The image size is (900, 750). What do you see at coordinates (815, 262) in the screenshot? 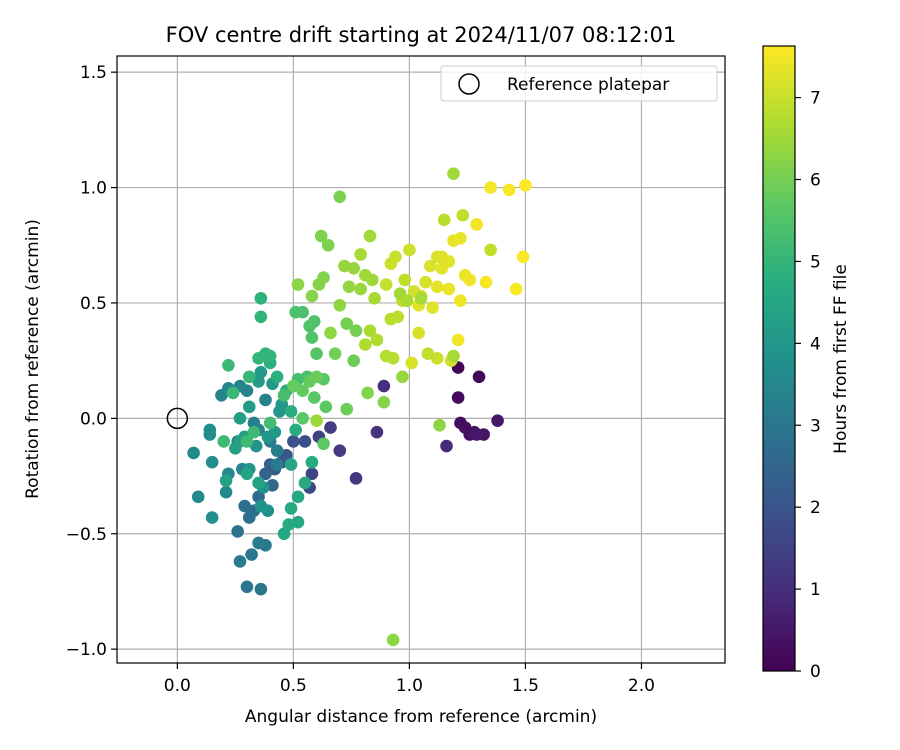
I see `colorbar-tick-label: 5` at bounding box center [815, 262].